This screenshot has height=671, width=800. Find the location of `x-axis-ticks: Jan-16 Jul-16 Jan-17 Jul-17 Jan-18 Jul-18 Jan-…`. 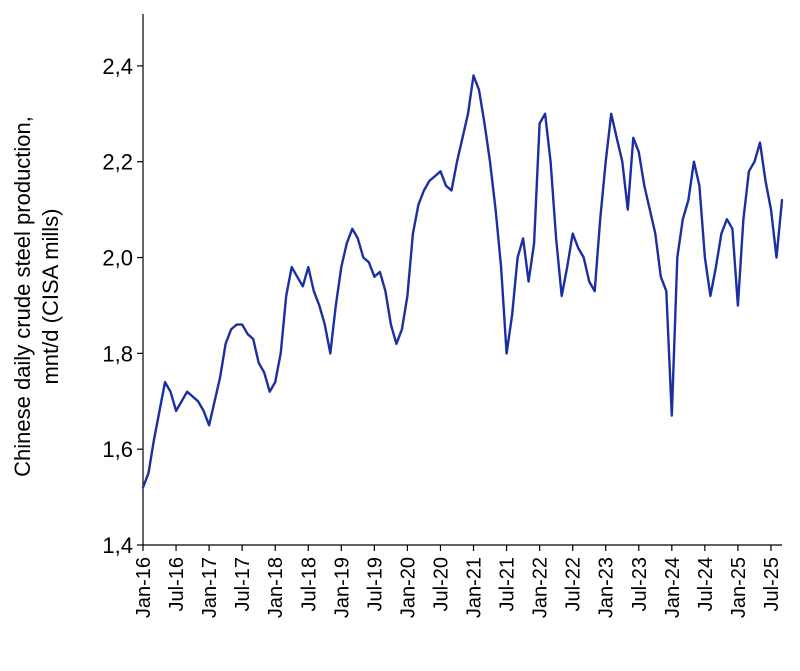

x-axis-ticks: Jan-16 Jul-16 Jan-17 Jul-17 Jan-18 Jul-18 Jan-… is located at coordinates (458, 581).